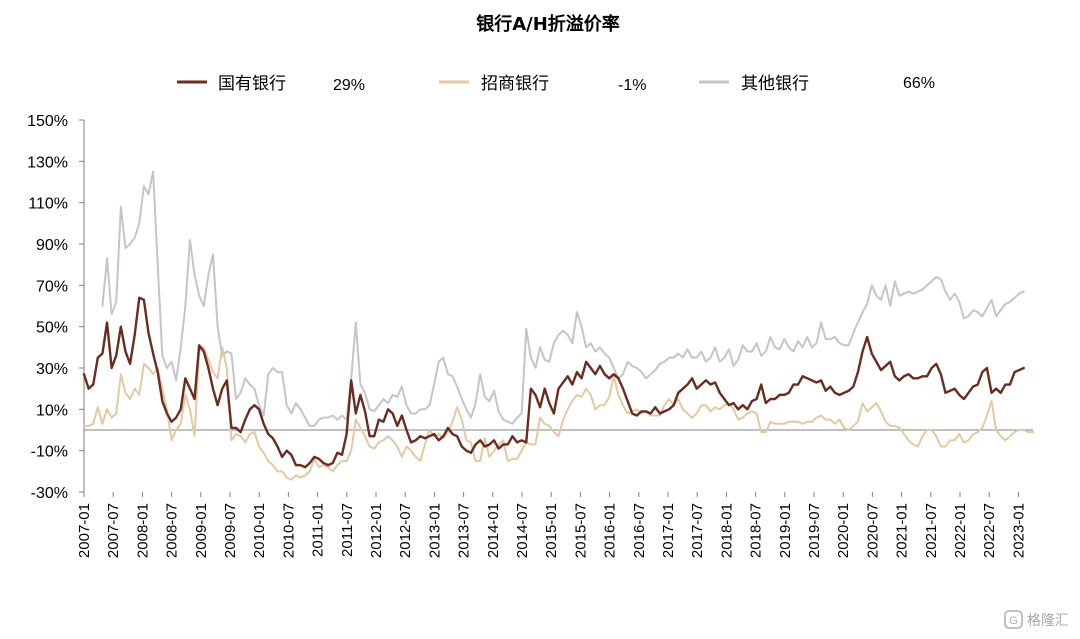 Image resolution: width=1080 pixels, height=639 pixels. I want to click on legend-label-other-banks: 其他银行, so click(775, 84).